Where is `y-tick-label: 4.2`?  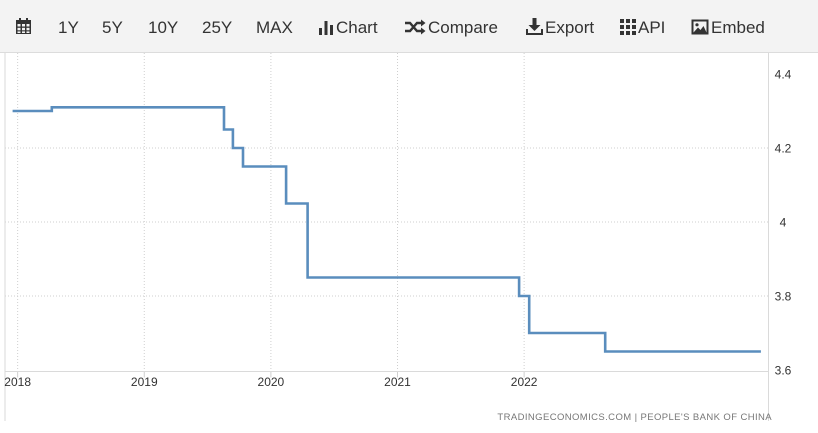
y-tick-label: 4.2 is located at coordinates (783, 149).